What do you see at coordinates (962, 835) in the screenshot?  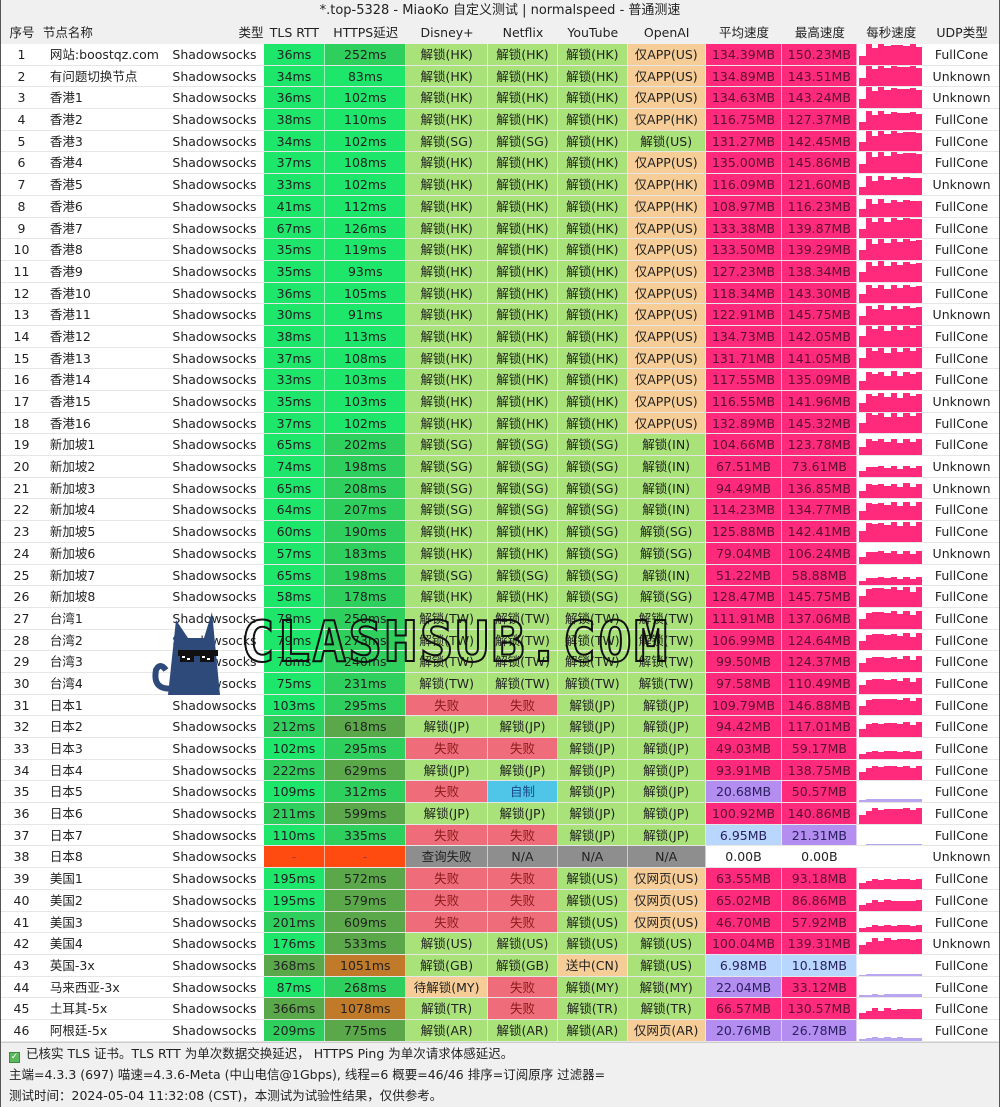 I see `udp-type: FullCone` at bounding box center [962, 835].